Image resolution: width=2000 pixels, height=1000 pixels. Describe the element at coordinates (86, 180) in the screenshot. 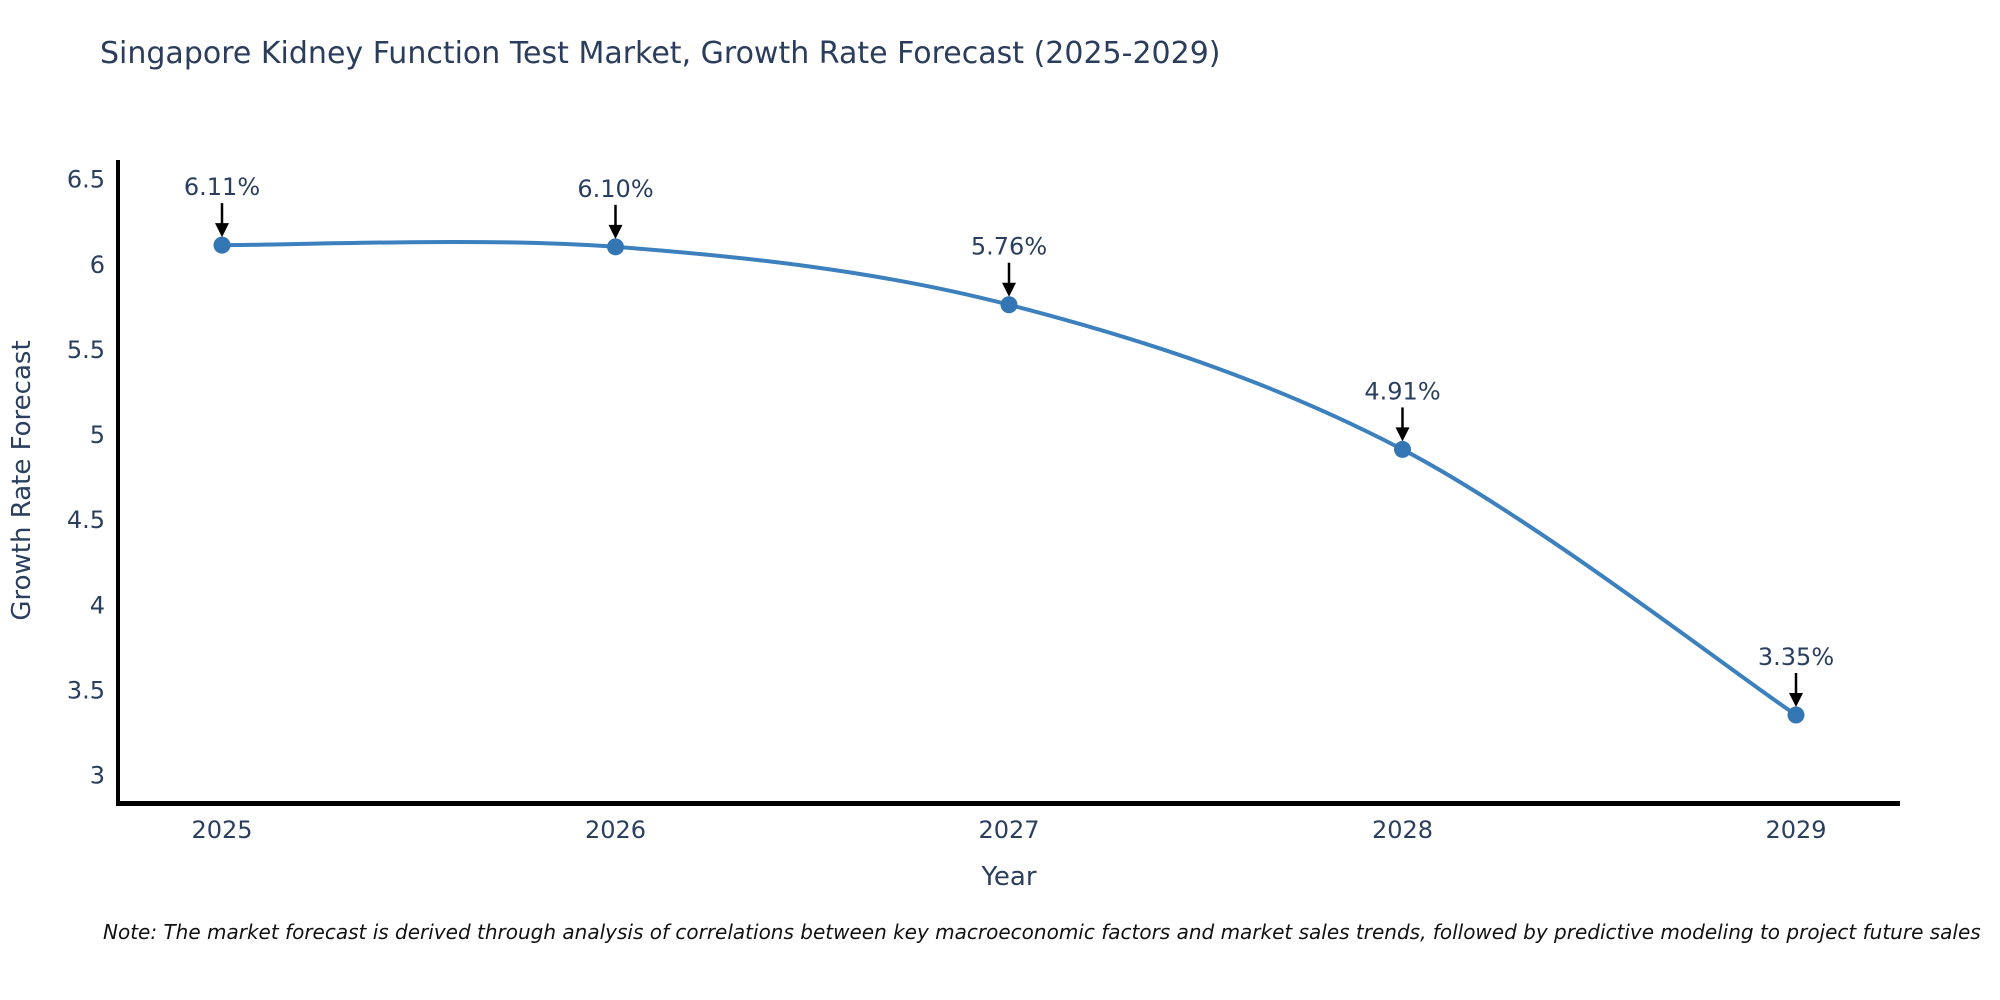

I see `y-tick-label: 6.5` at that location.